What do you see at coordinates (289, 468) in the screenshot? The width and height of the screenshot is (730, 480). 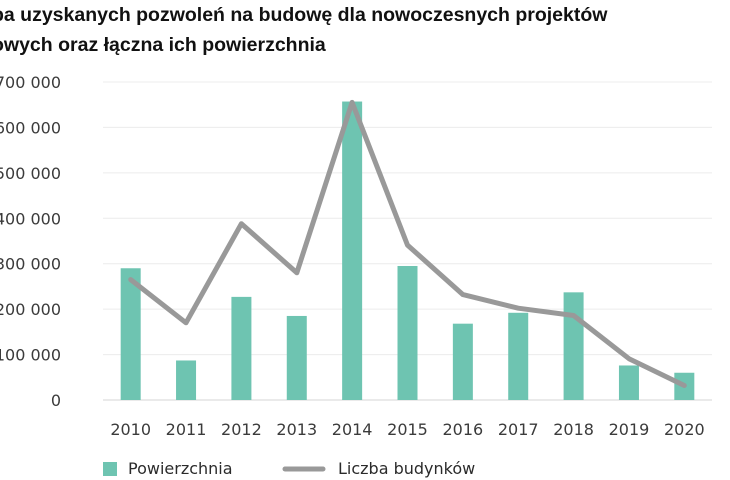 I see `legend: Powierzchnia Liczba budynków` at bounding box center [289, 468].